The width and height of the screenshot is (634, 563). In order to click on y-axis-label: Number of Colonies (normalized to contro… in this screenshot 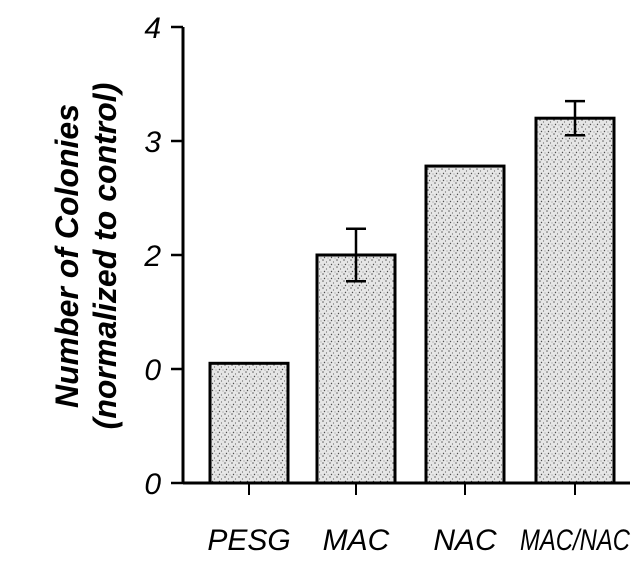, I will do `click(86, 256)`.